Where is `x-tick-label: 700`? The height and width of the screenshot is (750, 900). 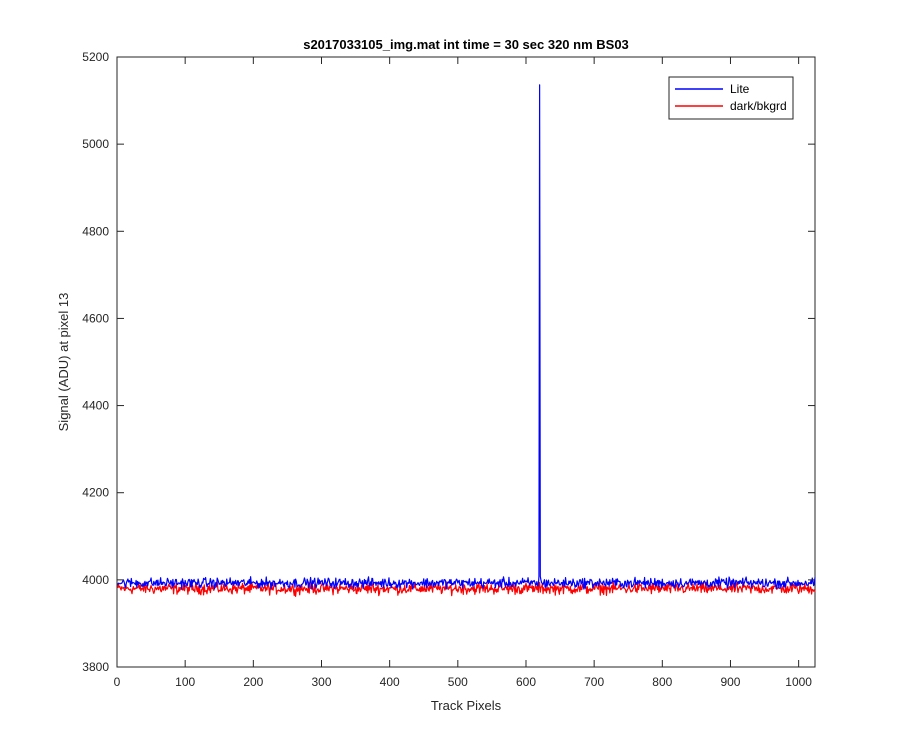
x-tick-label: 700 is located at coordinates (594, 682).